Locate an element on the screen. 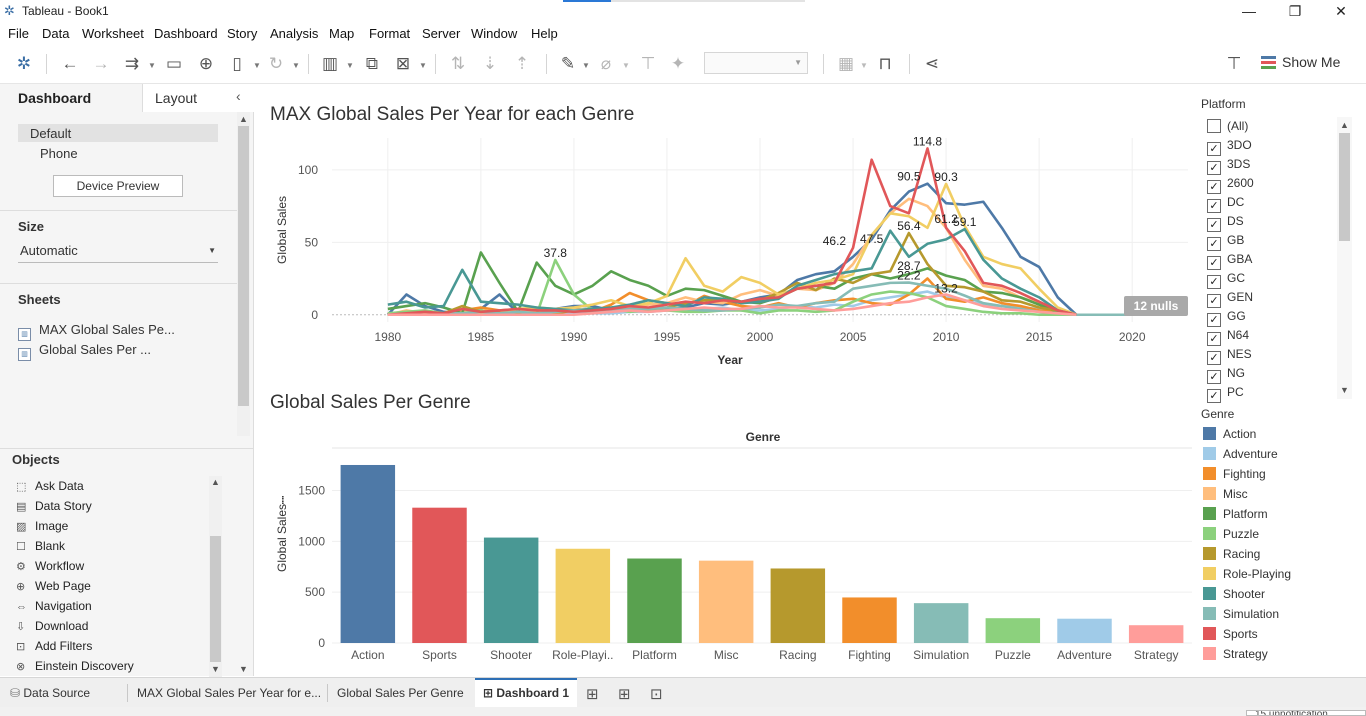 The image size is (1366, 716). sort-ascending-icon: ⇣ is located at coordinates (490, 63).